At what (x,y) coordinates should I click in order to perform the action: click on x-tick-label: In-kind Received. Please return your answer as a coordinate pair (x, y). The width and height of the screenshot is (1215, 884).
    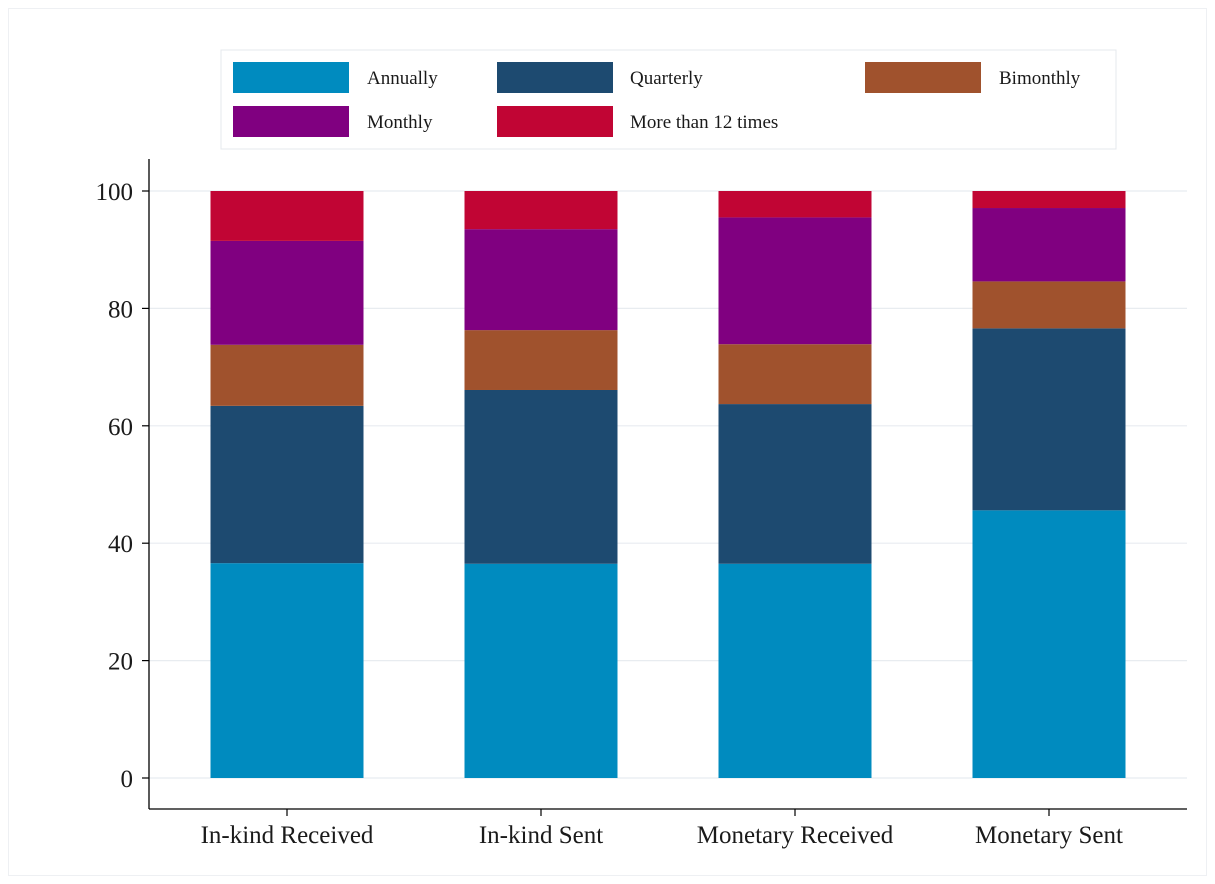
    Looking at the image, I should click on (287, 835).